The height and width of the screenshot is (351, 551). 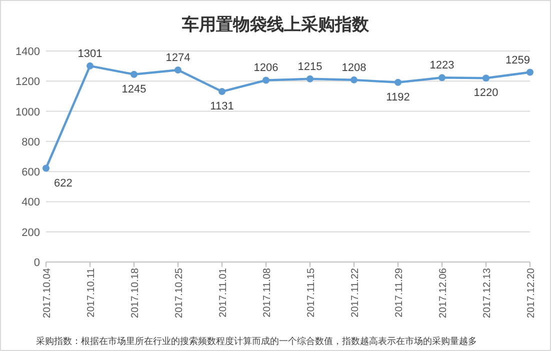 I want to click on text: 采购指数：根据在市场里所在行业的搜索频数程度计算而成的一个综合数值，指数越高表示在市场的采购量越多, so click(x=256, y=341).